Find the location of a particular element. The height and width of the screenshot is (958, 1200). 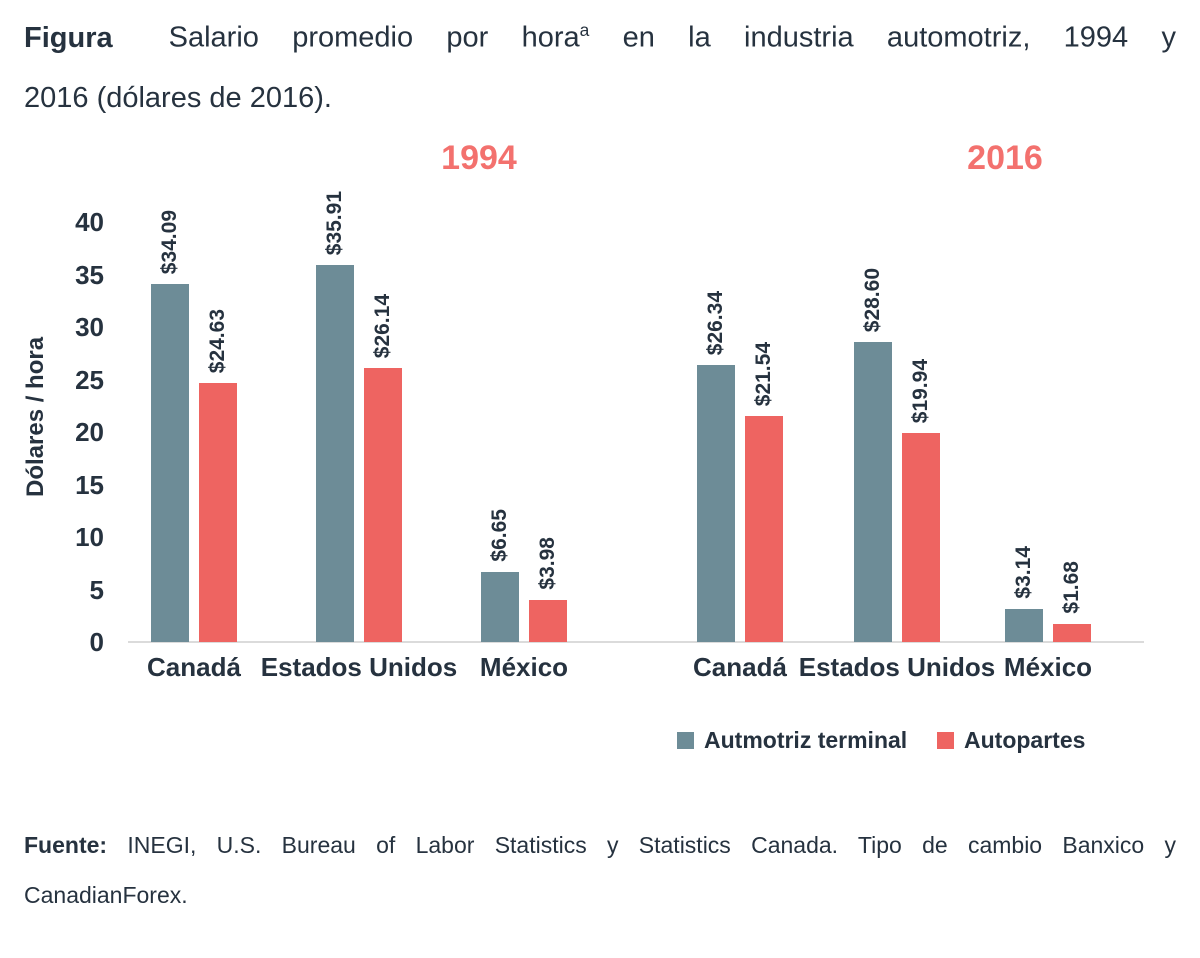

y-axis-title: Dólares / hora is located at coordinates (35, 417).